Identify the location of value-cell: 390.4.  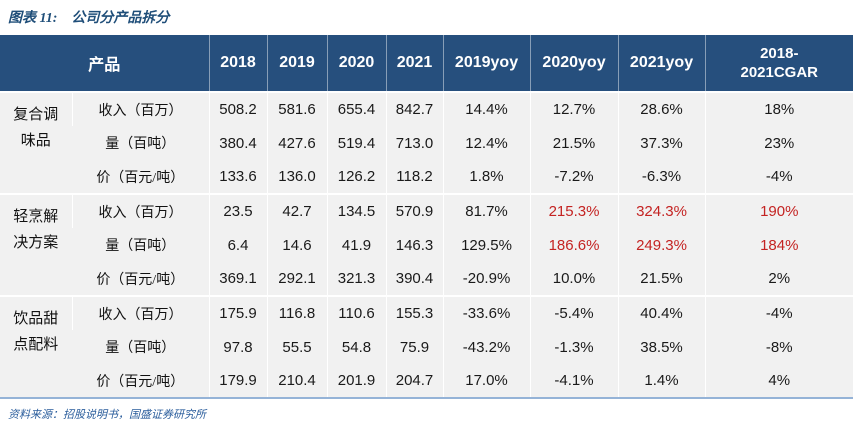
(414, 279).